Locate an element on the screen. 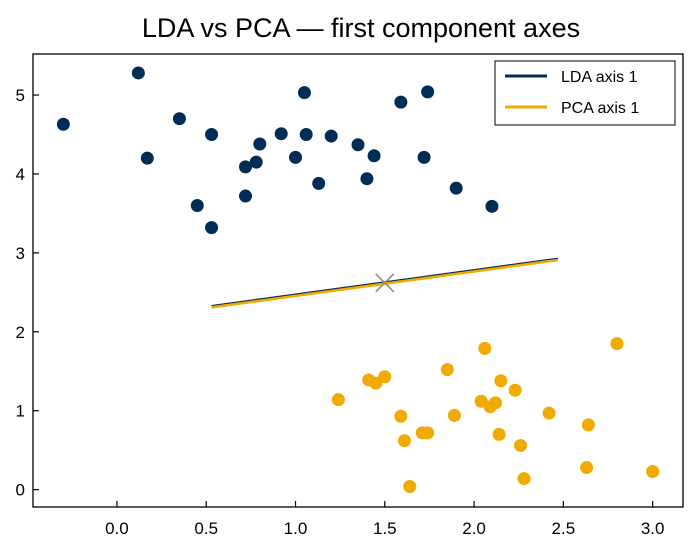  x-tick-label: 0.0 is located at coordinates (117, 528).